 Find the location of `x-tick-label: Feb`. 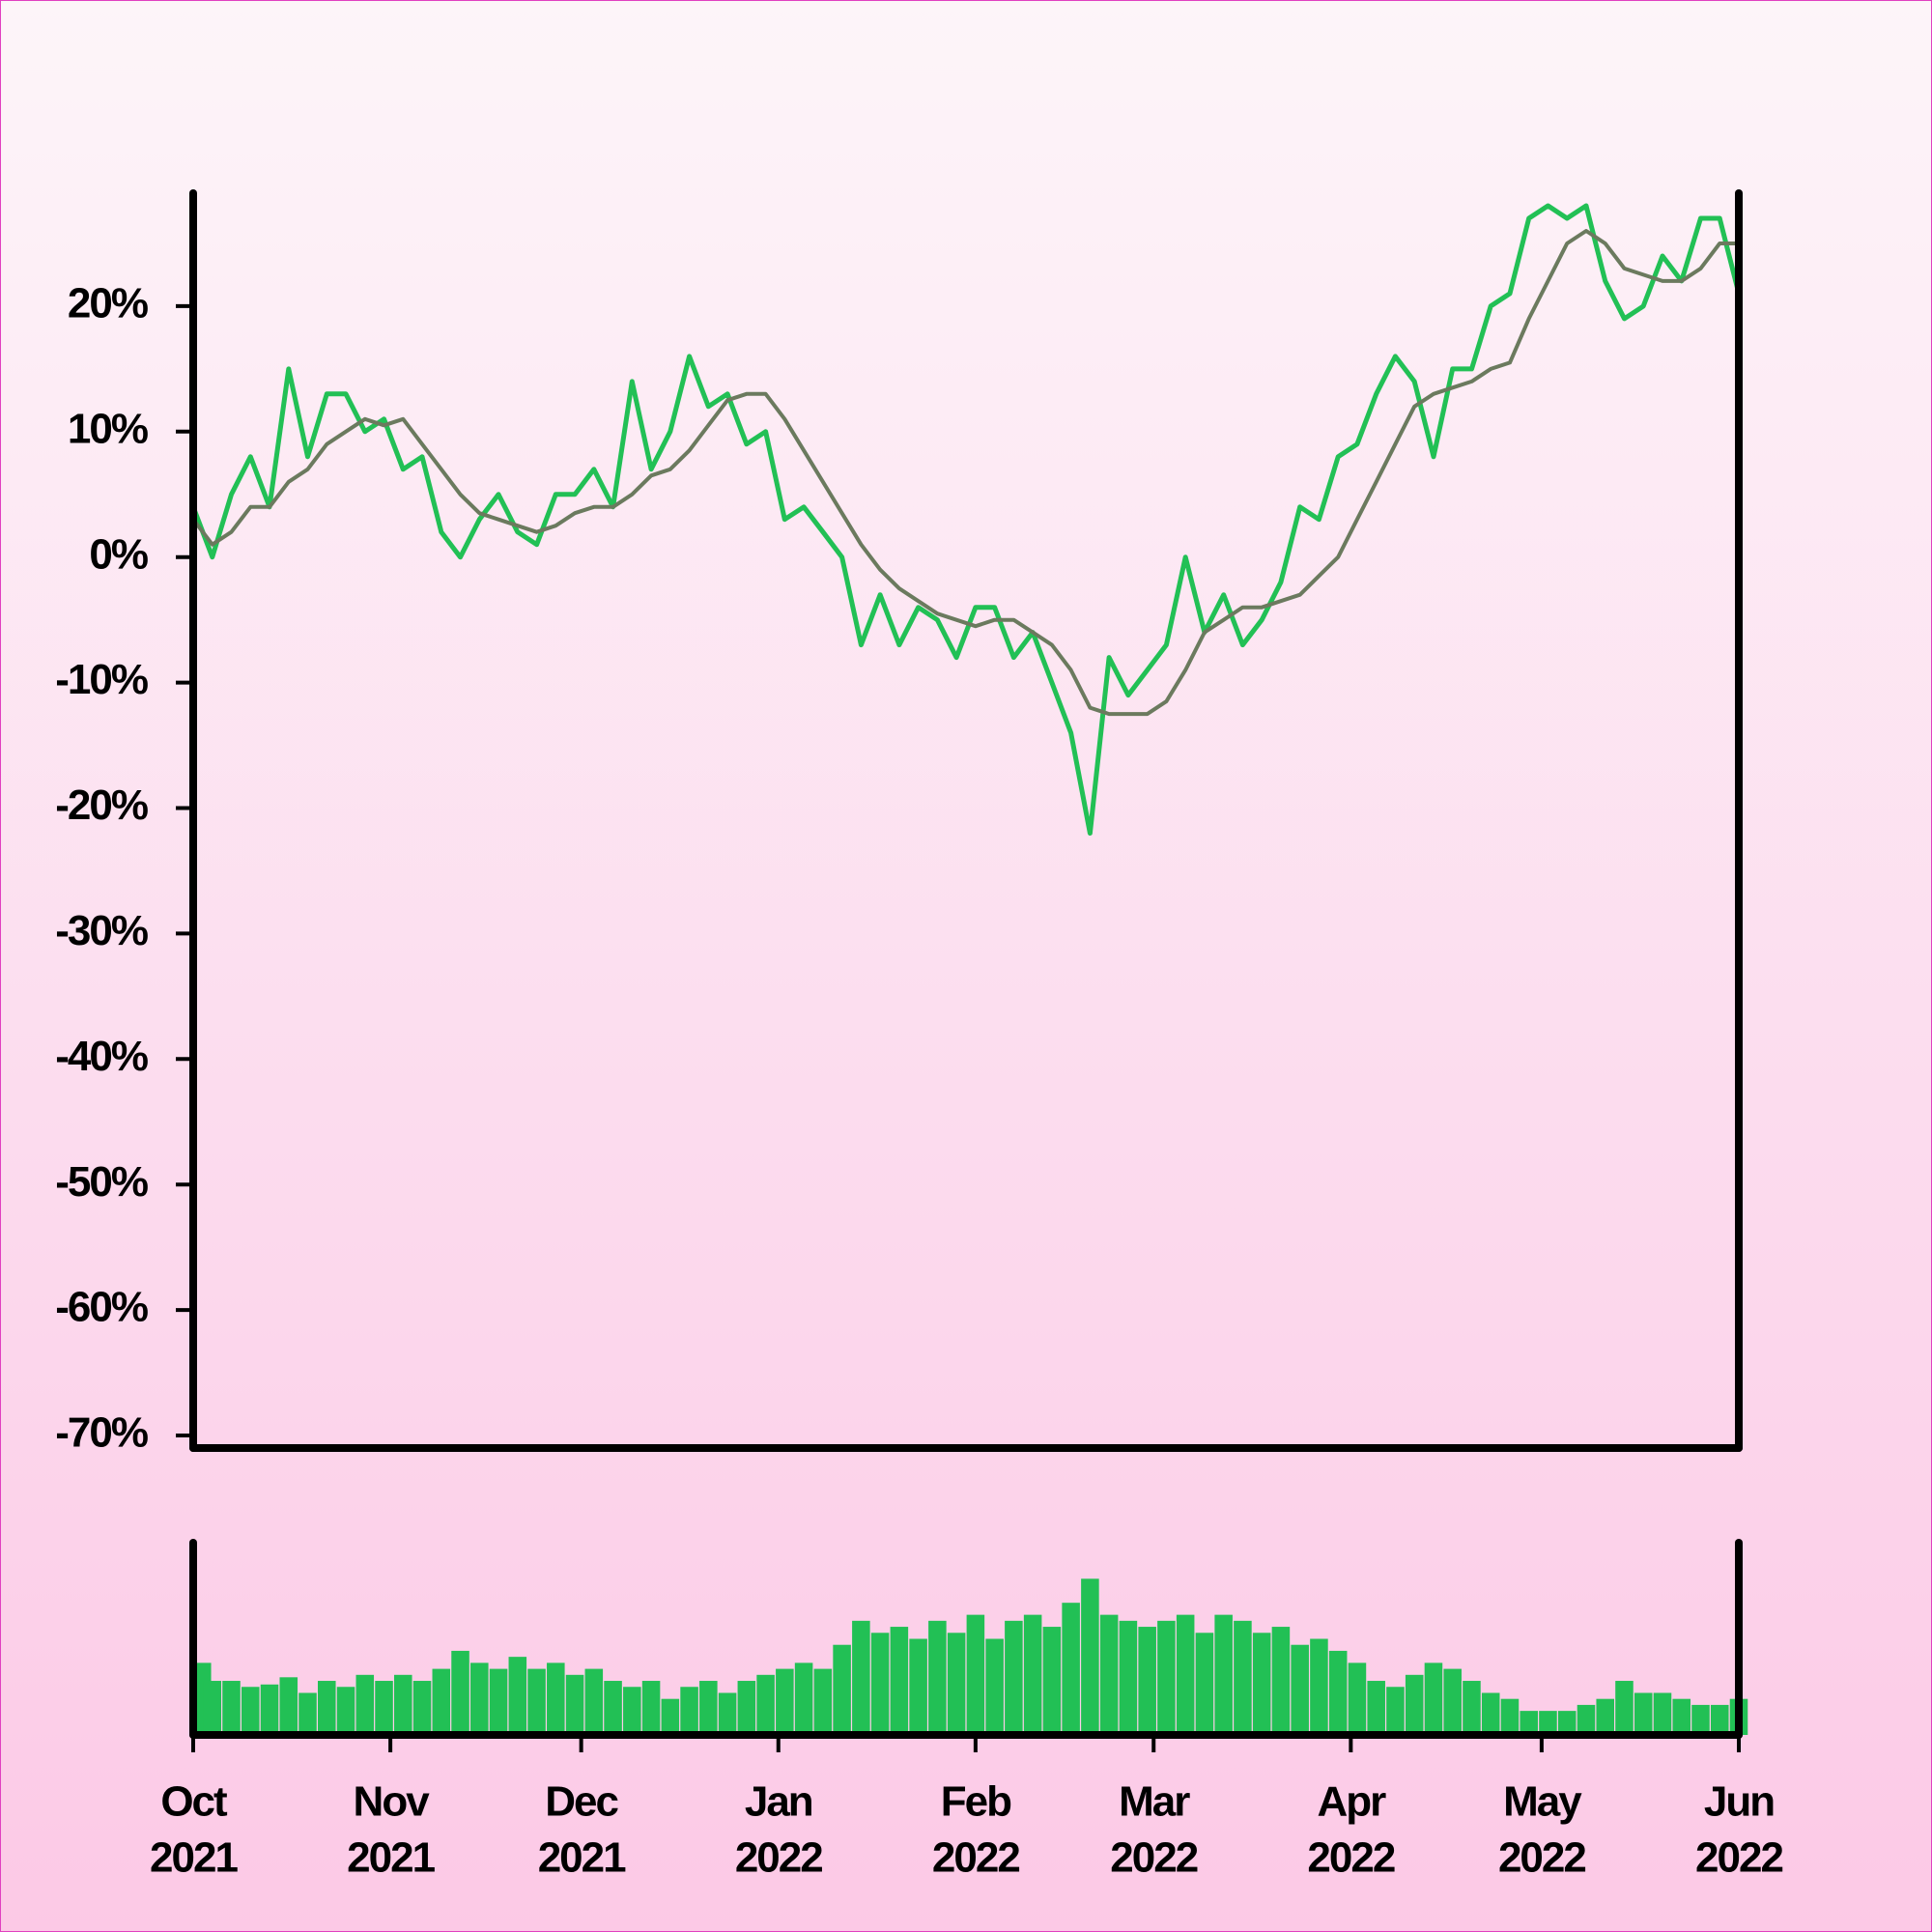

x-tick-label: Feb is located at coordinates (976, 1802).